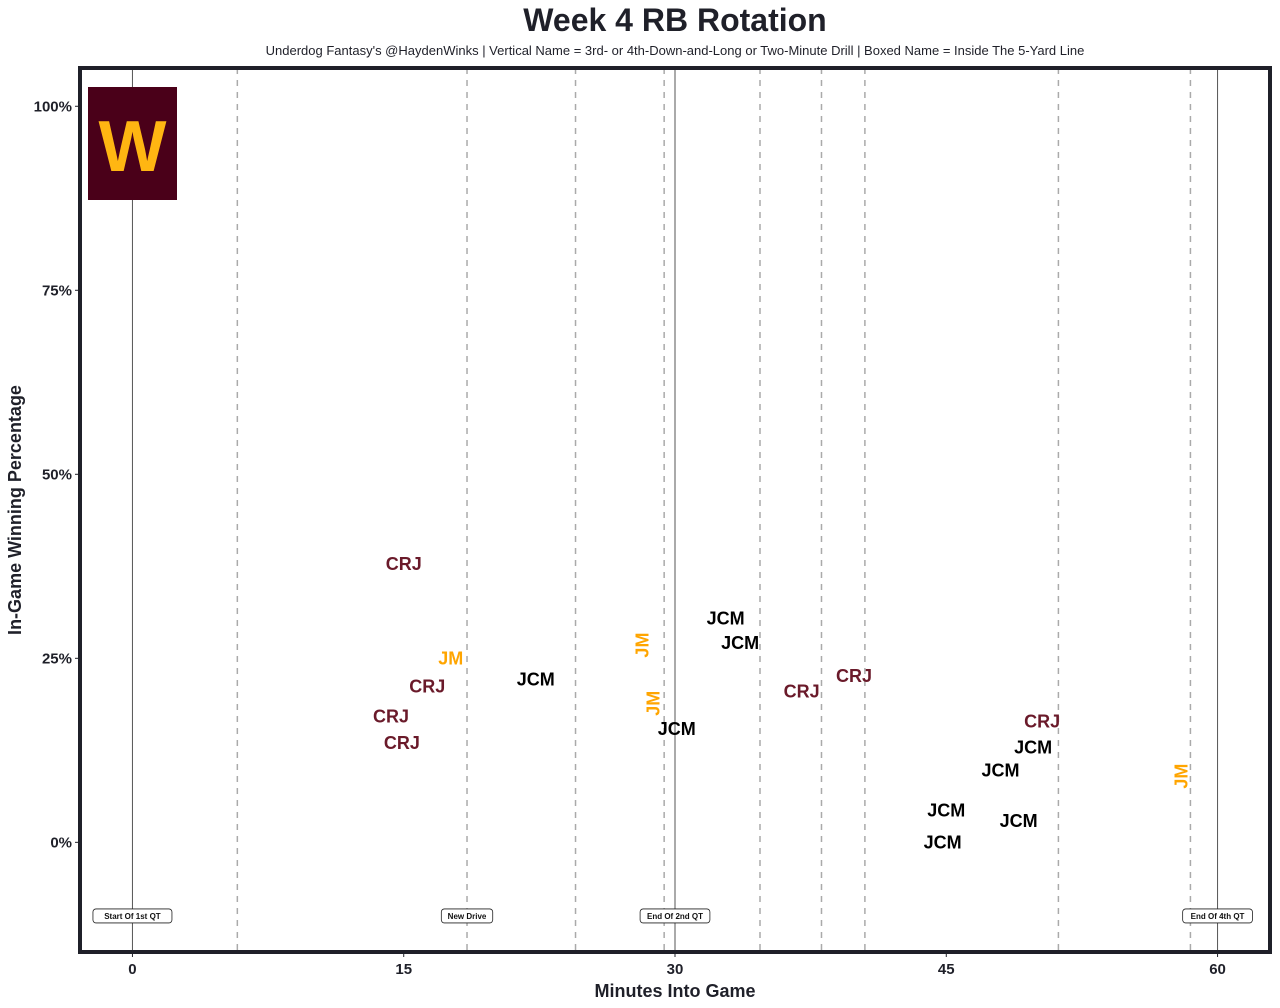  Describe the element at coordinates (674, 991) in the screenshot. I see `x-axis-label: Minutes Into Game` at that location.